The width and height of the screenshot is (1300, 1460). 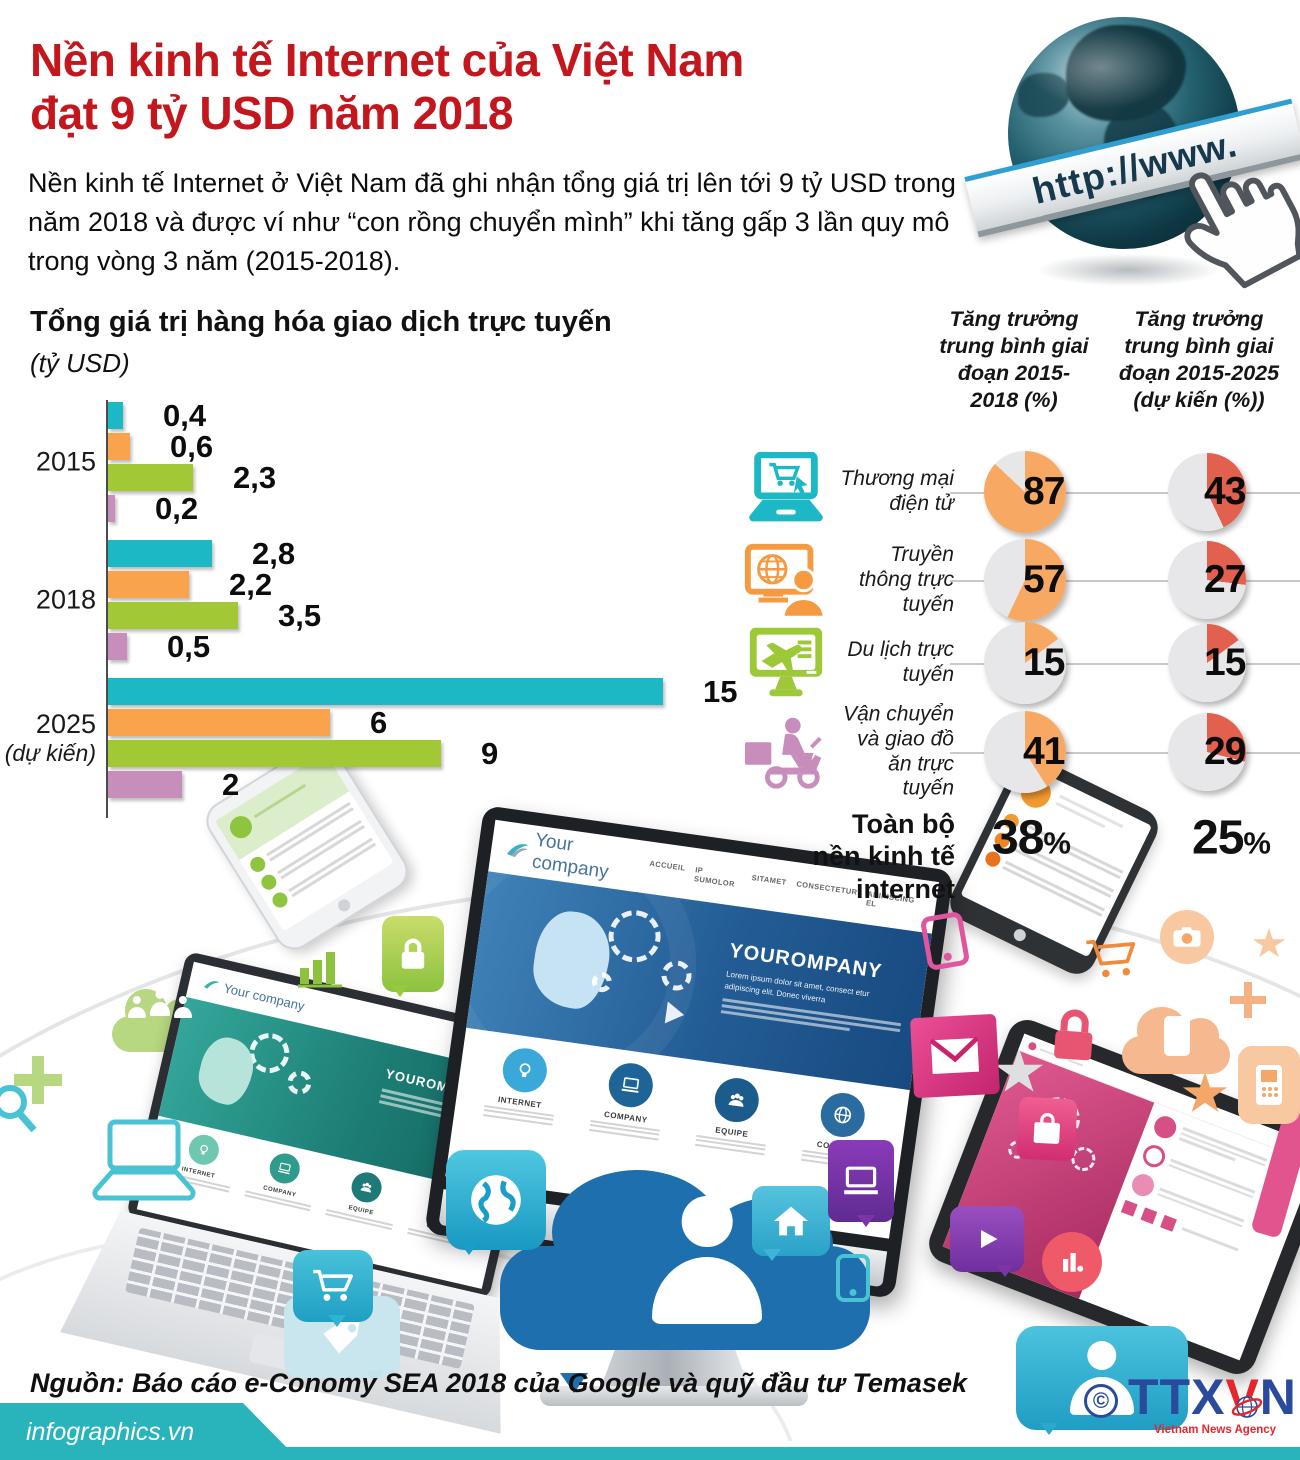 I want to click on bar-value-label: 3,5, so click(x=300, y=615).